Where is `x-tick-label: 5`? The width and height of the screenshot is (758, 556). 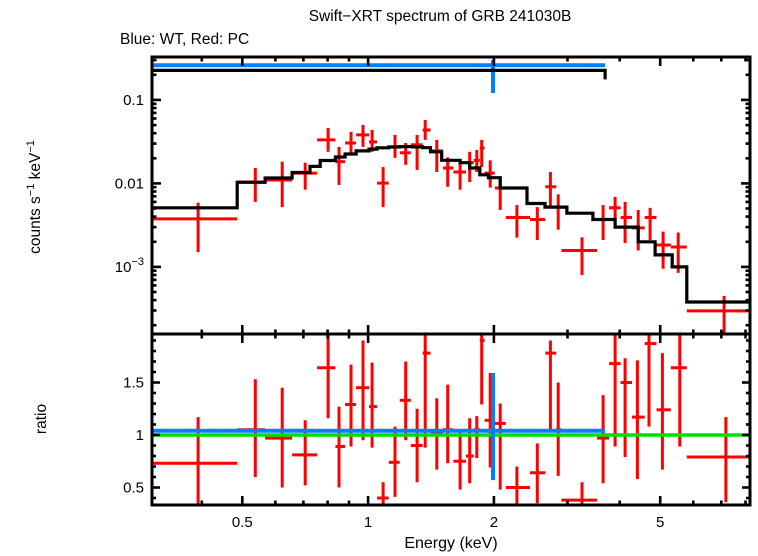
x-tick-label: 5 is located at coordinates (660, 522).